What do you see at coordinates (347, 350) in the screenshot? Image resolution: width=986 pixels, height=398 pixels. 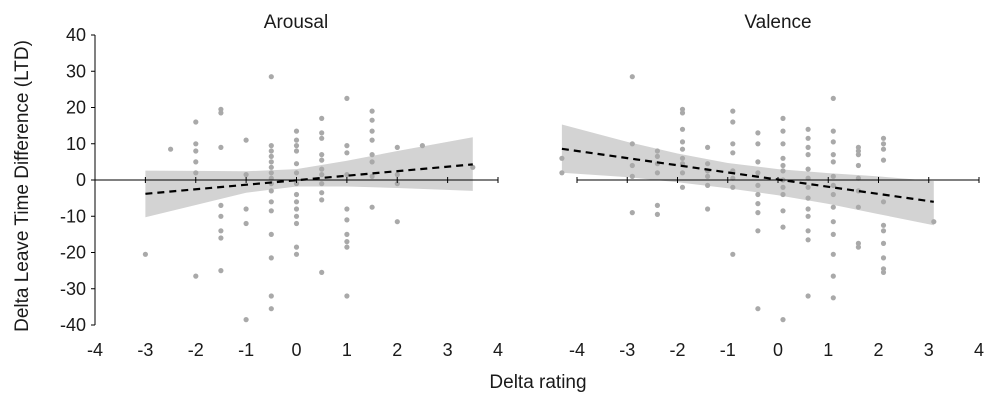 I see `arousal-x-tick-label: 1` at bounding box center [347, 350].